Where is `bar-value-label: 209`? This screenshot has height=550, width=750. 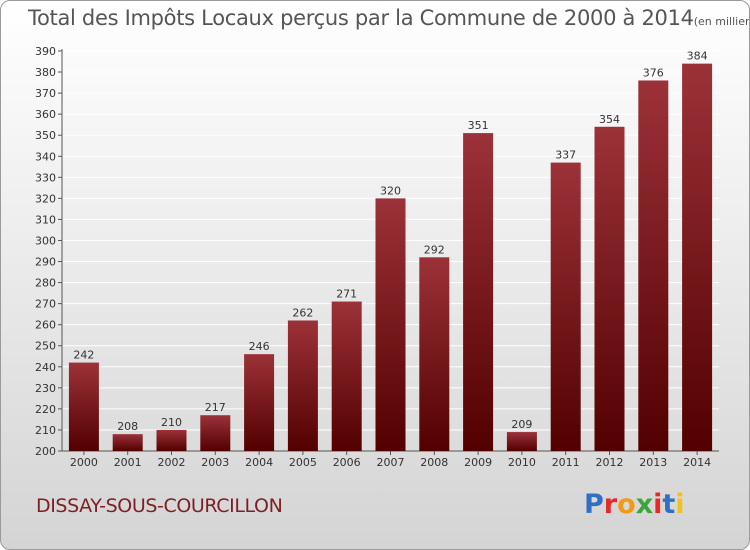
bar-value-label: 209 is located at coordinates (521, 424).